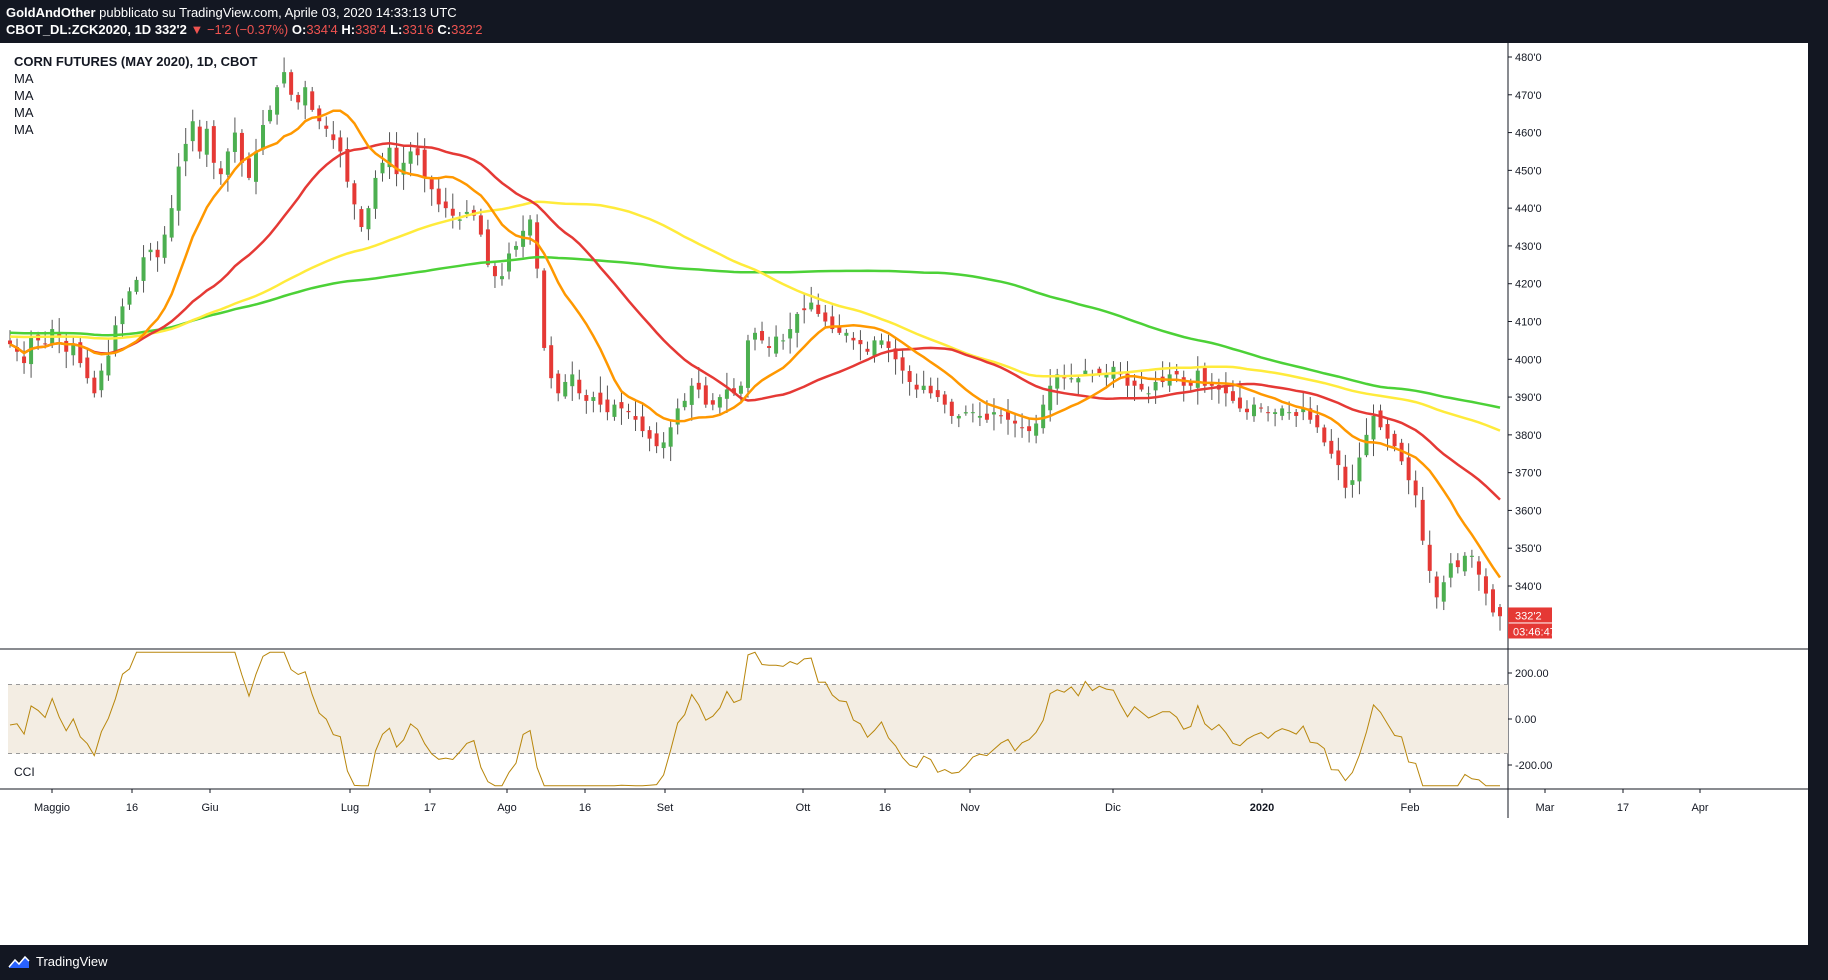  What do you see at coordinates (1533, 766) in the screenshot?
I see `cci-tick-label: -200.00` at bounding box center [1533, 766].